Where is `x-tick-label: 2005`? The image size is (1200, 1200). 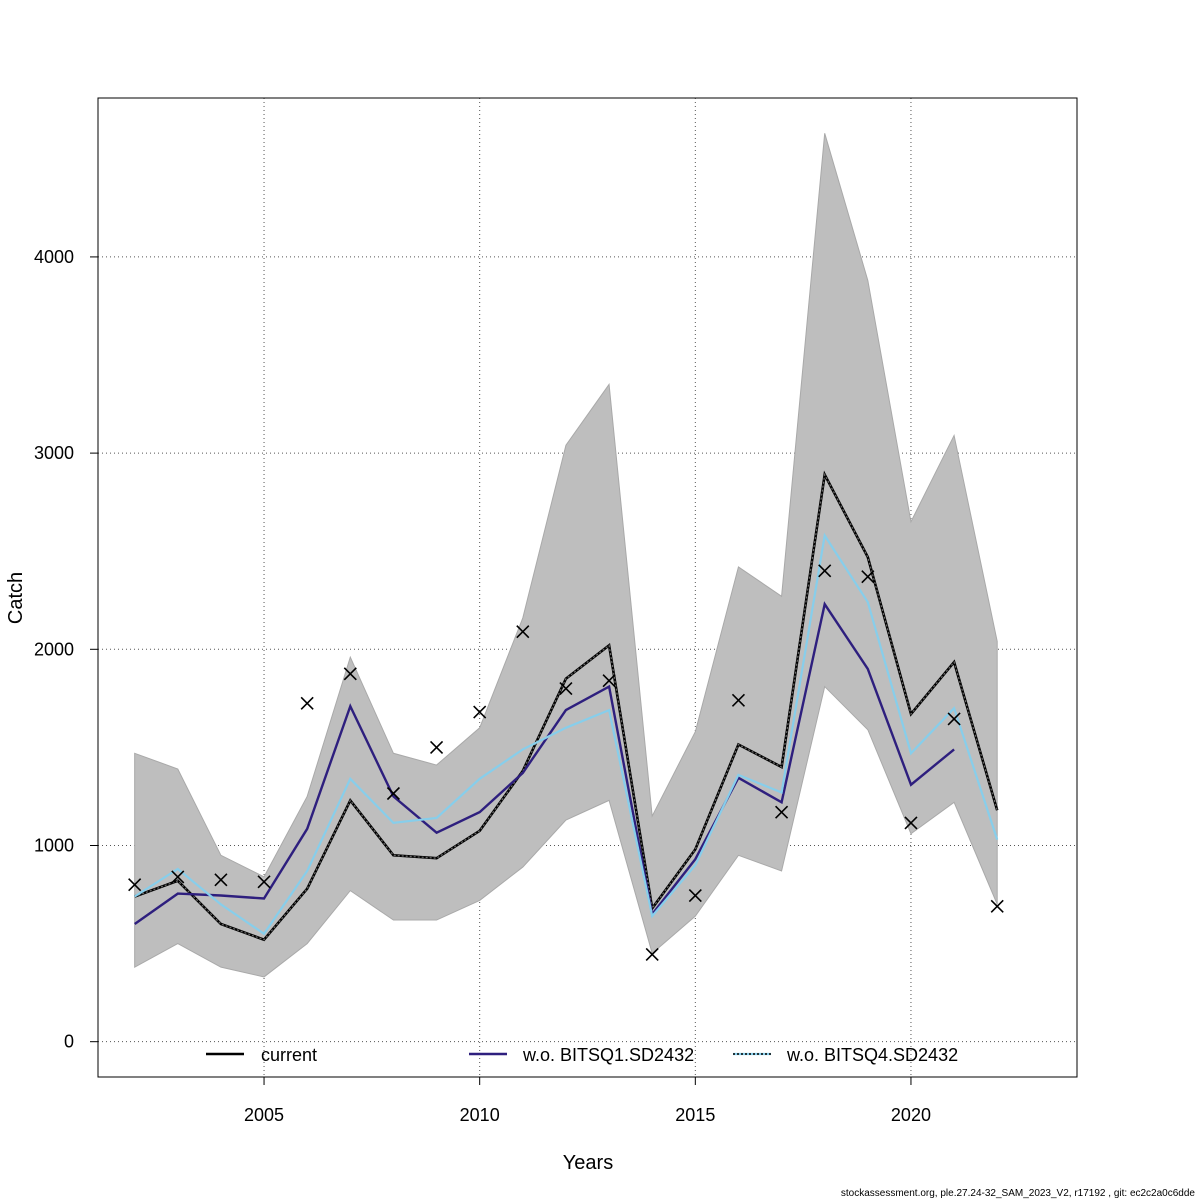 x-tick-label: 2005 is located at coordinates (264, 1115).